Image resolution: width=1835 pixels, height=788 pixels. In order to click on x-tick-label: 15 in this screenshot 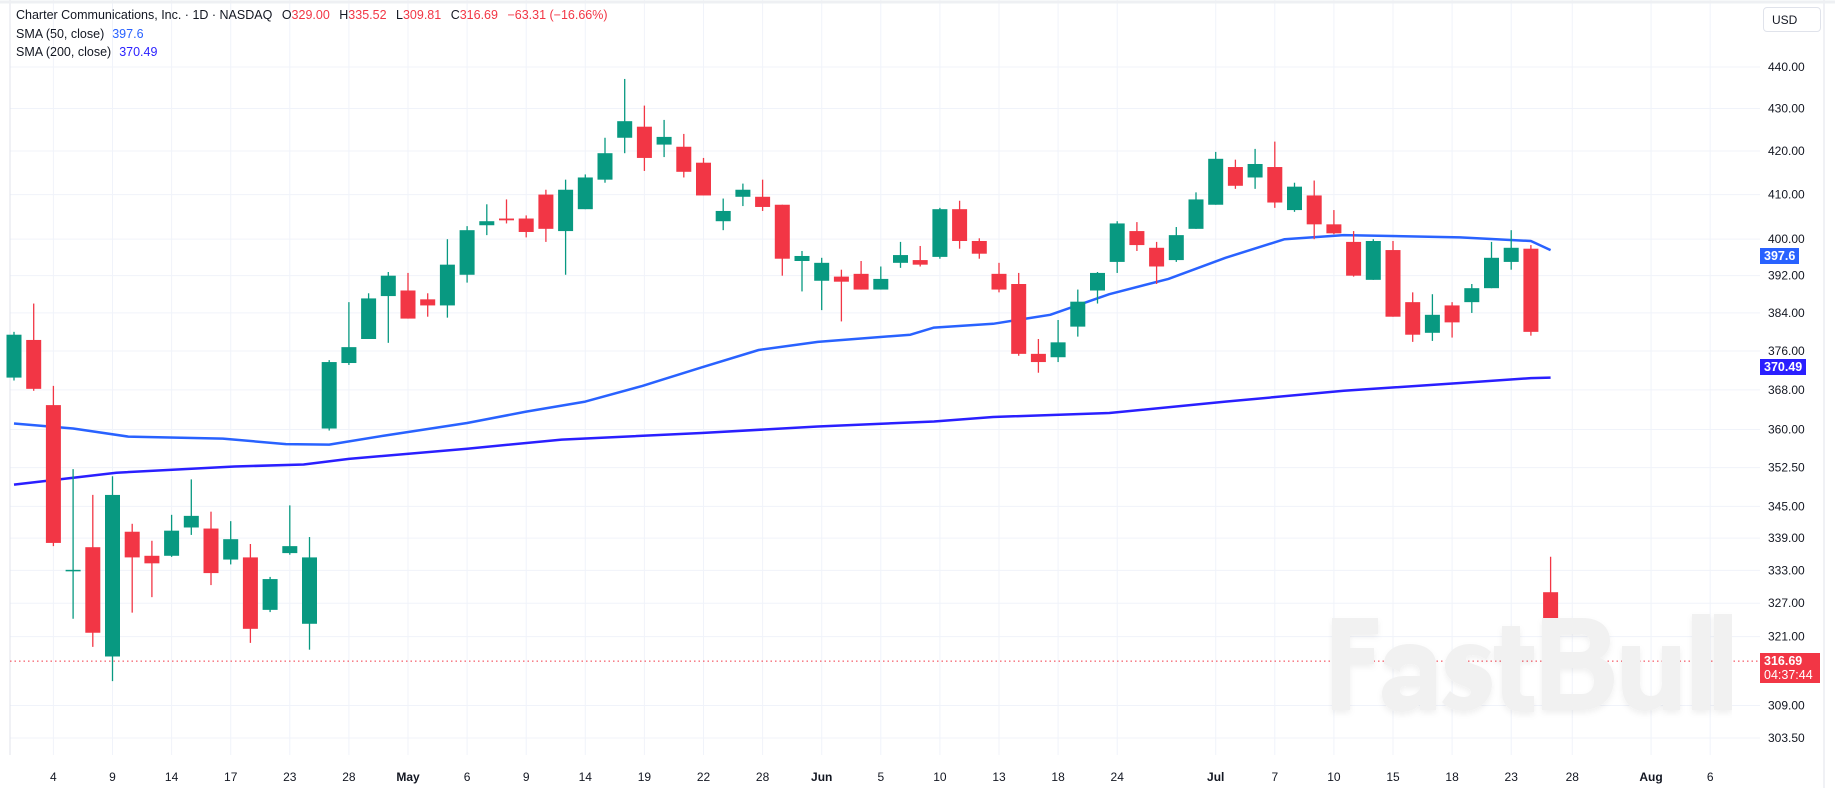, I will do `click(1393, 777)`.